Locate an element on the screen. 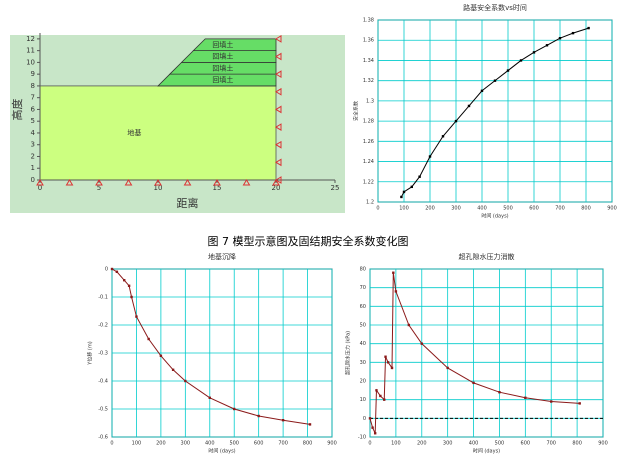 The width and height of the screenshot is (617, 457). x-tick-label: 20 is located at coordinates (276, 188).